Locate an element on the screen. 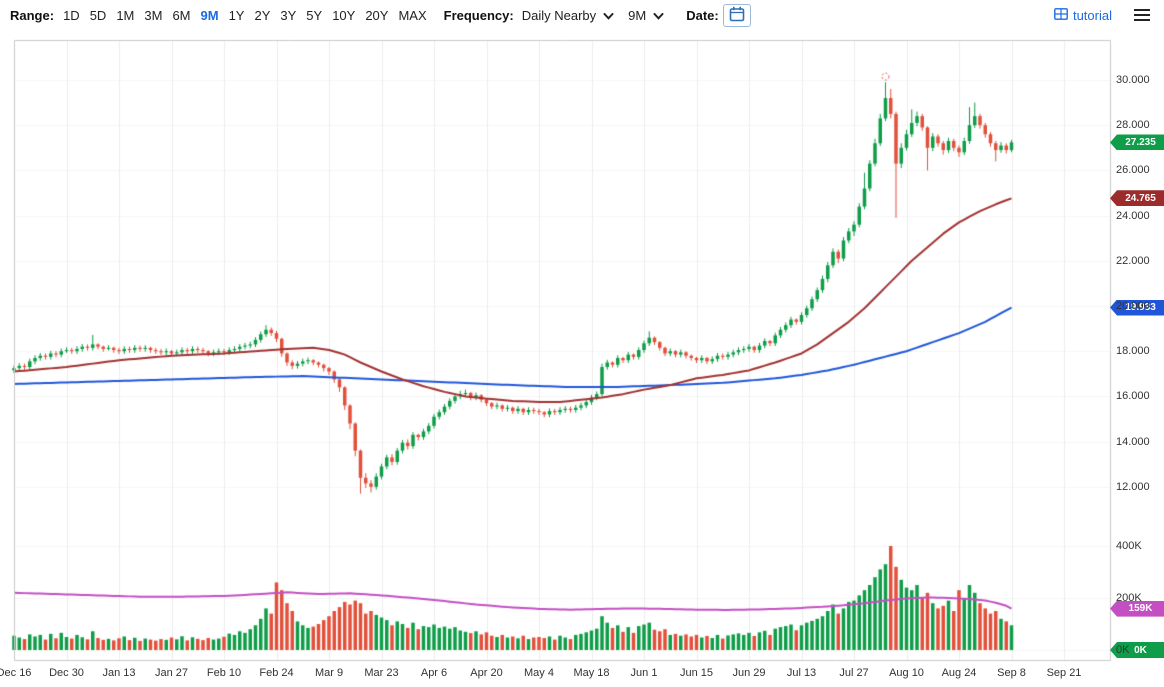  volume-axis-label: 0K is located at coordinates (1123, 650).